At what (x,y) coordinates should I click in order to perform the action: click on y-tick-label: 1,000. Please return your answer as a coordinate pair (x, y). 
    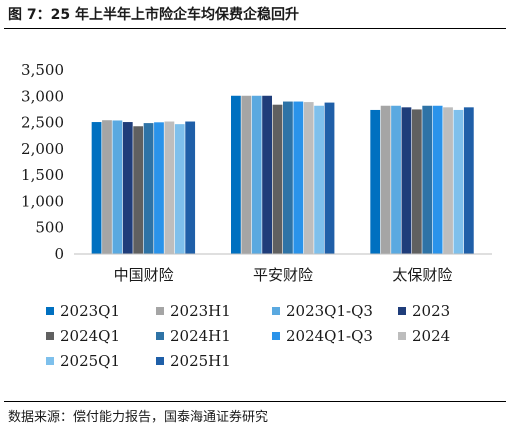
    Looking at the image, I should click on (42, 201).